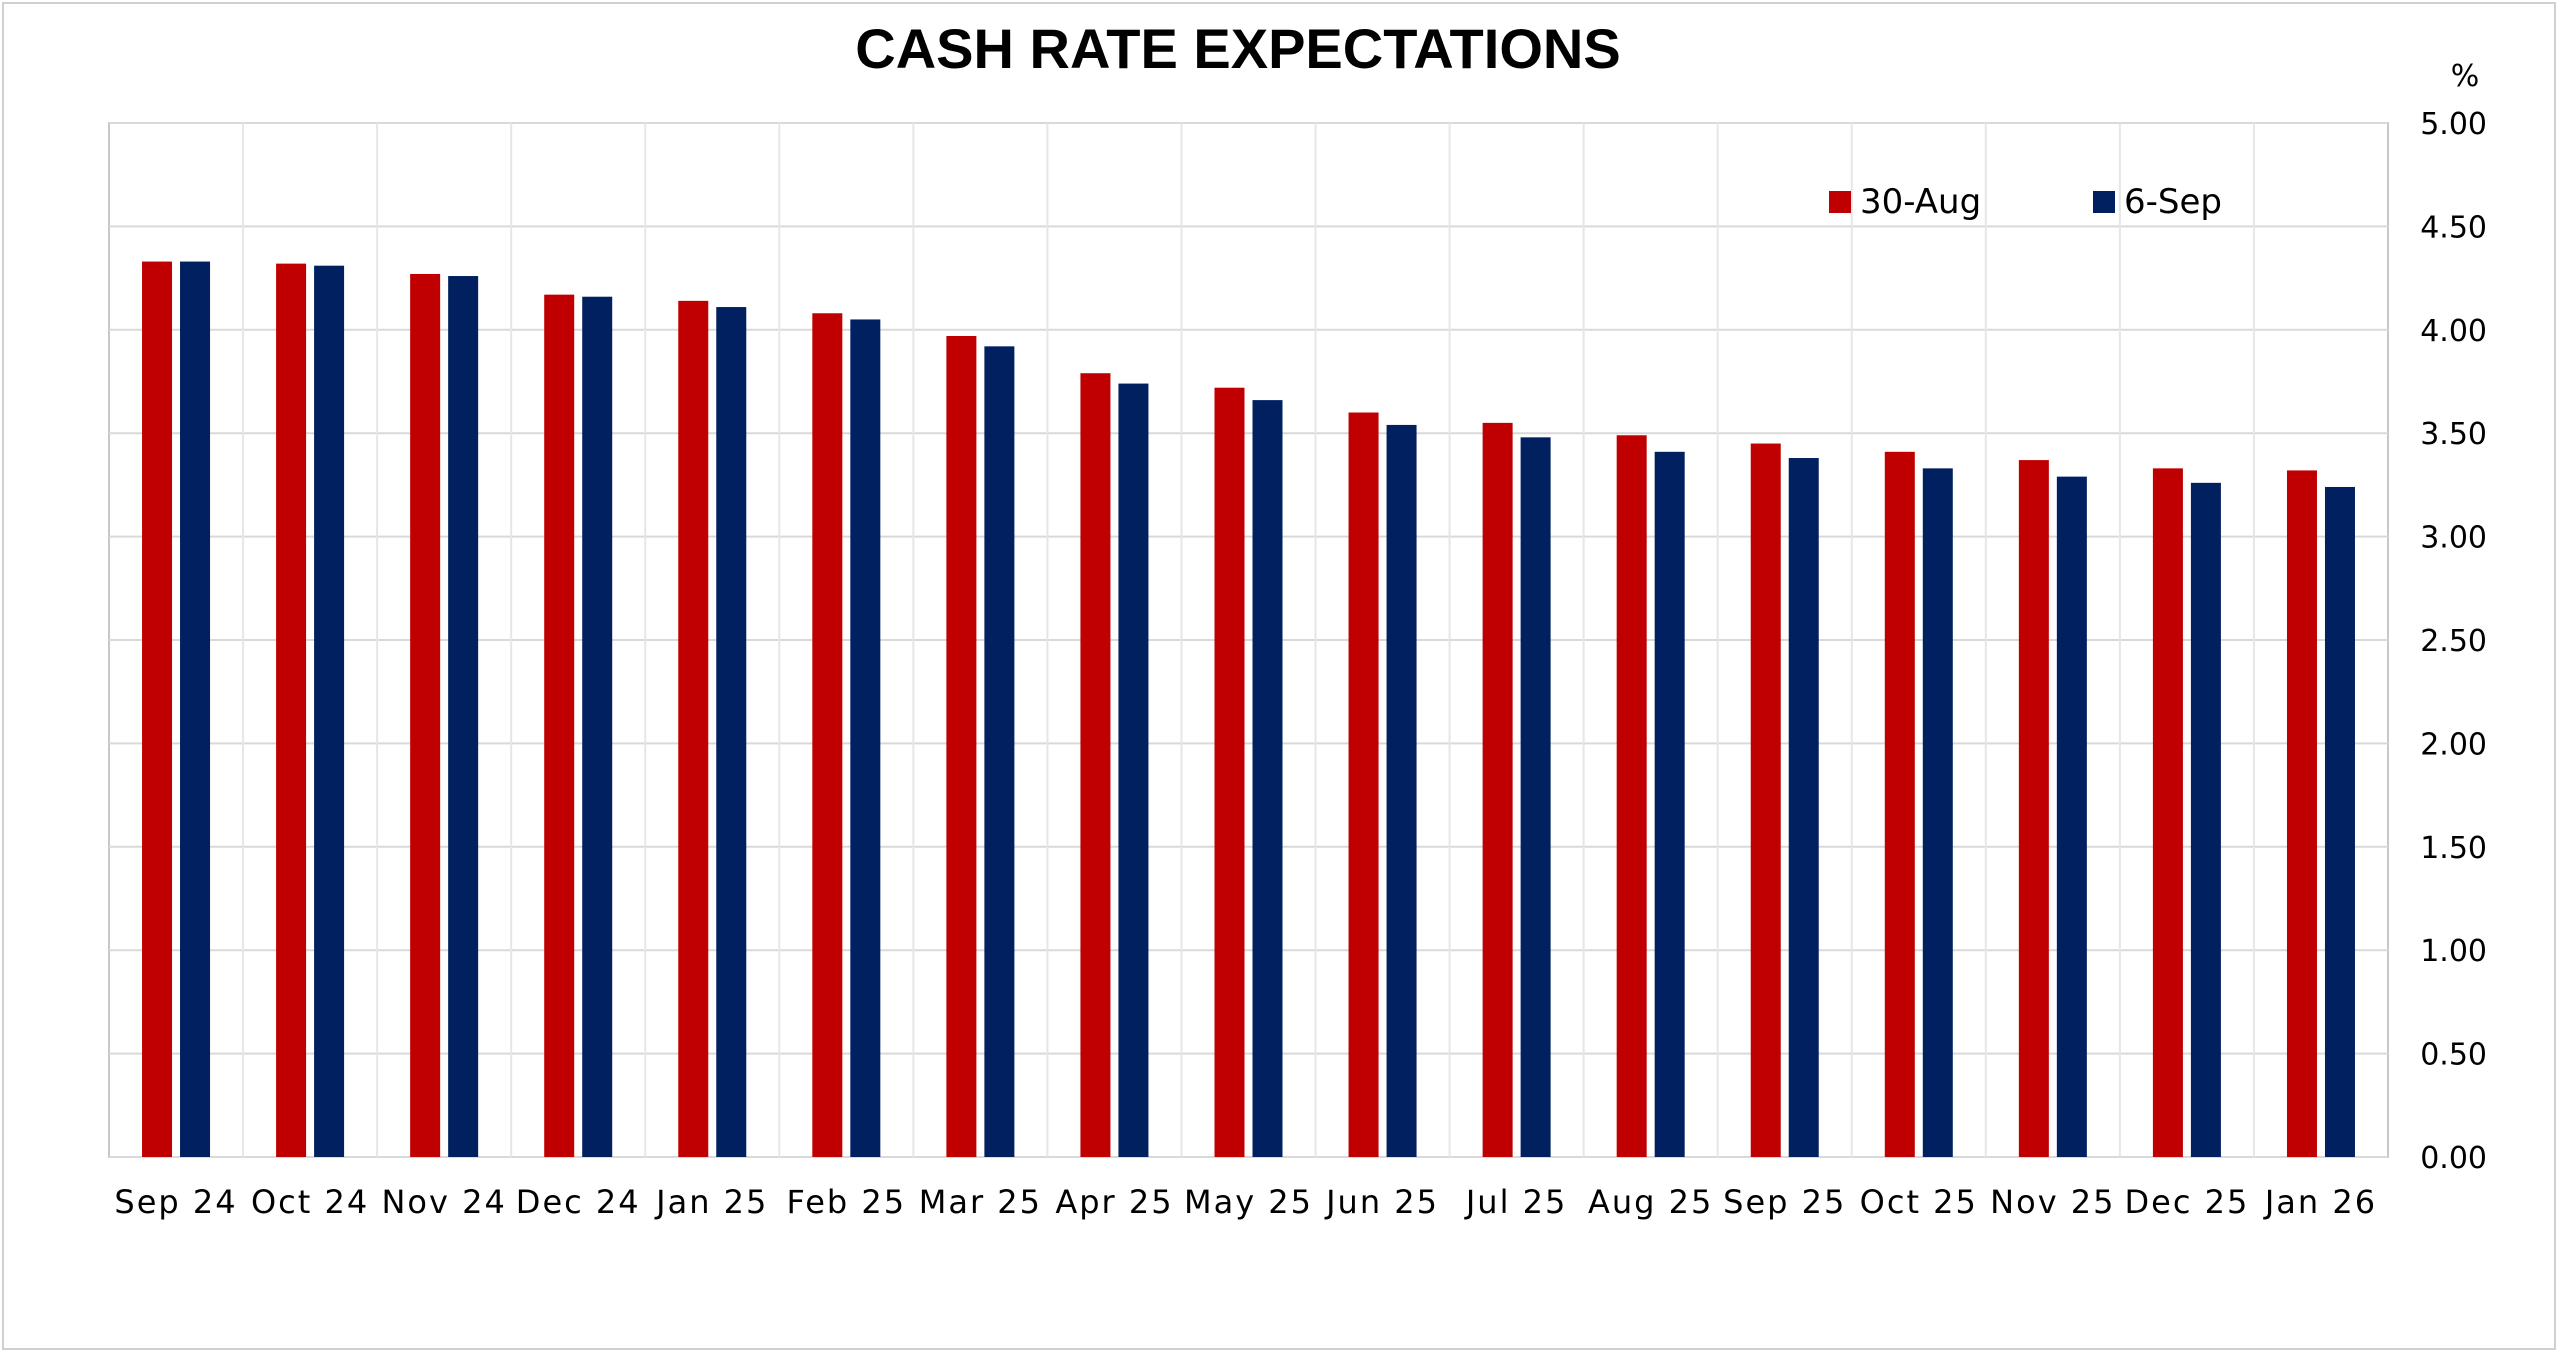 The width and height of the screenshot is (2560, 1354). What do you see at coordinates (578, 1202) in the screenshot?
I see `x-tick-label: Dec 24` at bounding box center [578, 1202].